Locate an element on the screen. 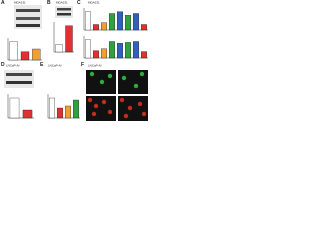 Image resolution: width=320 pixels, height=240 pixels. panel-letter: F is located at coordinates (82, 65).